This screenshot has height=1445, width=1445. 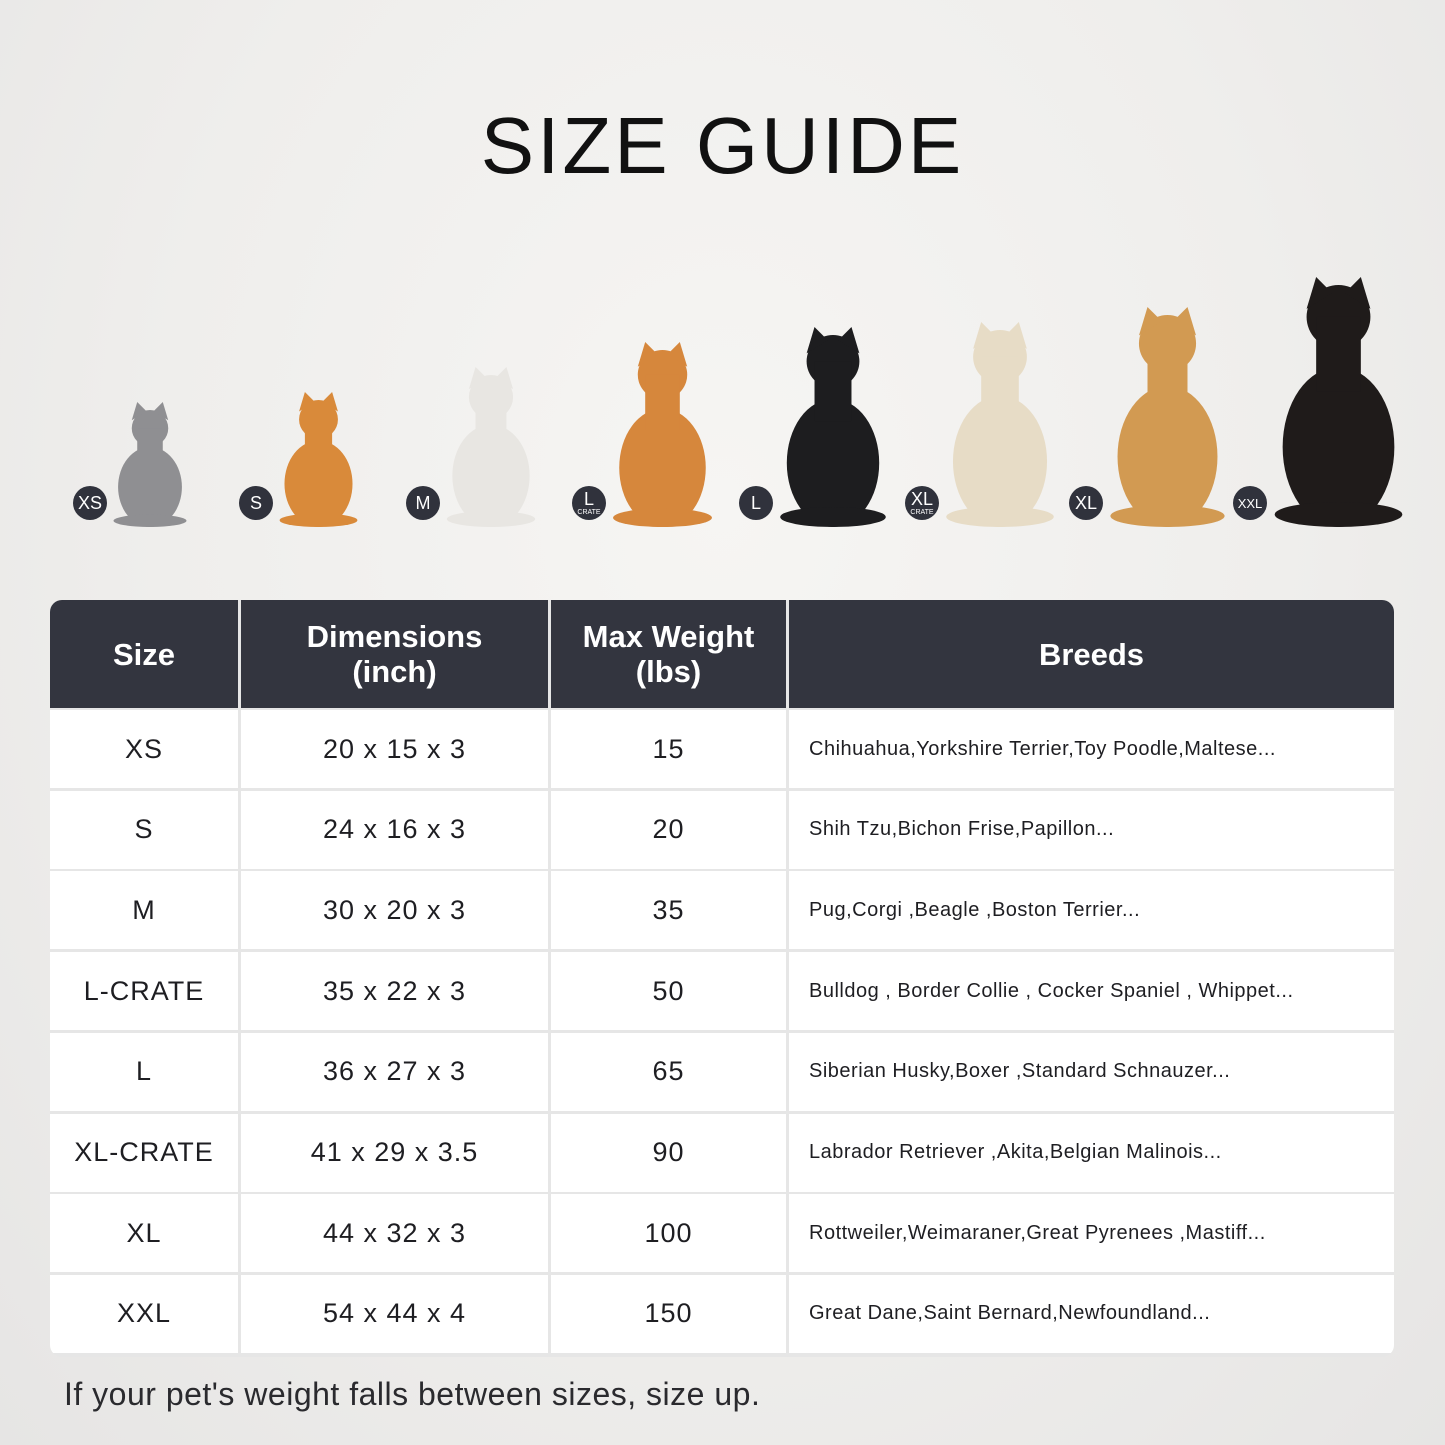 I want to click on french-bulldog-image, so click(x=491, y=447).